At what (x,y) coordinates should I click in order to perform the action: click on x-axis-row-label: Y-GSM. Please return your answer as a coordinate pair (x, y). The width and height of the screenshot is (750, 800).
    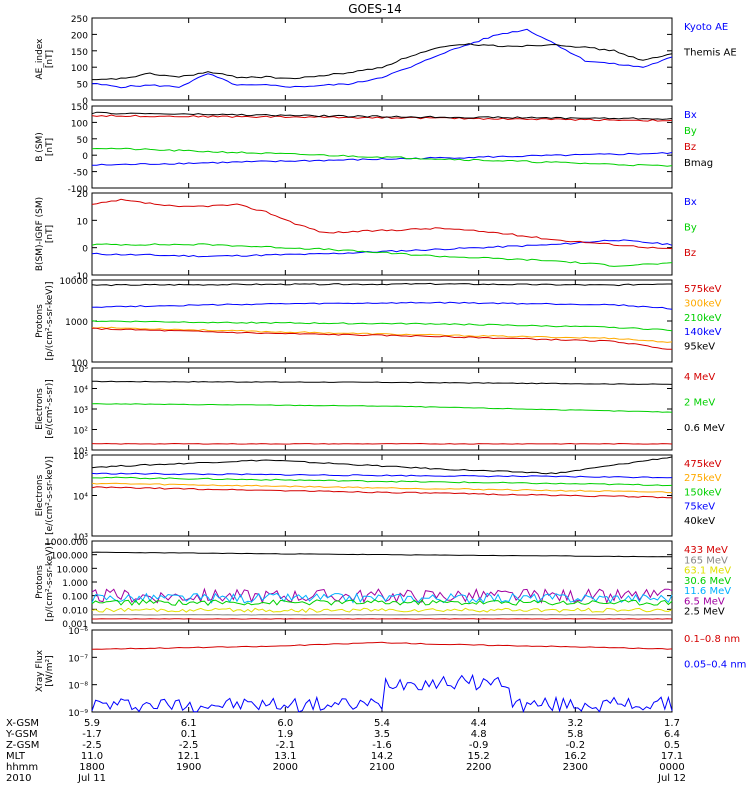
    Looking at the image, I should click on (21, 734).